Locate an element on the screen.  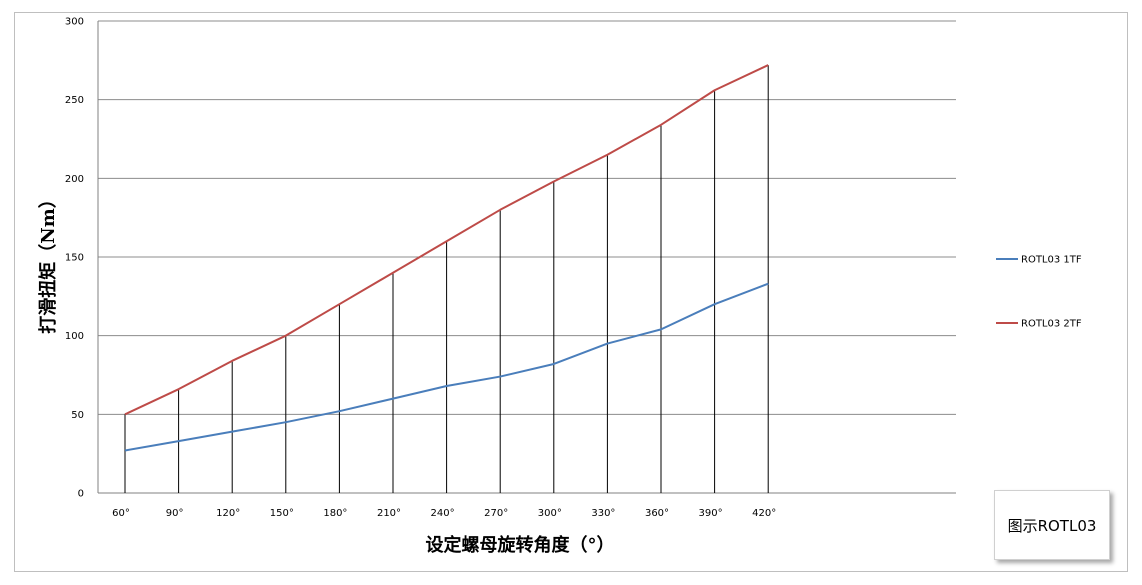
x-tick-label: 300° is located at coordinates (550, 513).